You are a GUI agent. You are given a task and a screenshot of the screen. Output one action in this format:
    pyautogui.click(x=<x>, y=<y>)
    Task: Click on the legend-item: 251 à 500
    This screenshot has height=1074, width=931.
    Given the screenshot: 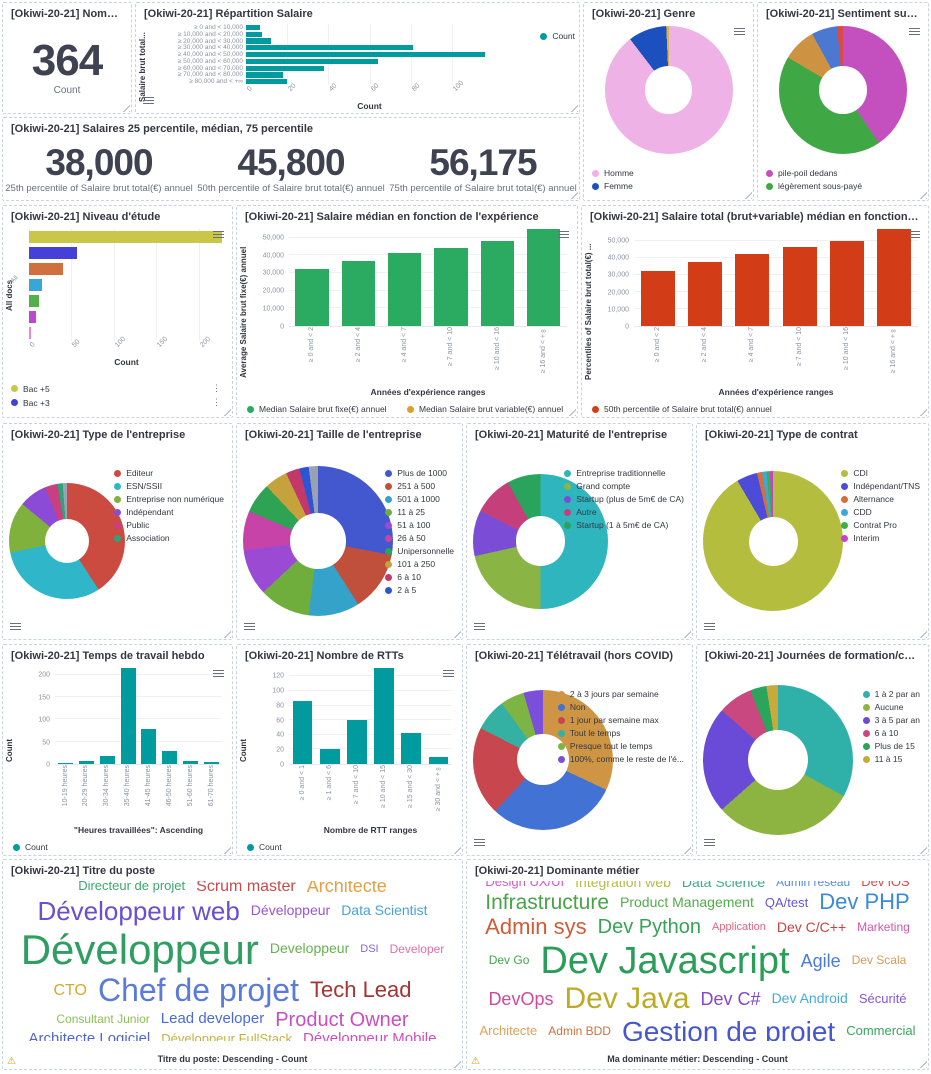 What is the action you would take?
    pyautogui.click(x=419, y=486)
    